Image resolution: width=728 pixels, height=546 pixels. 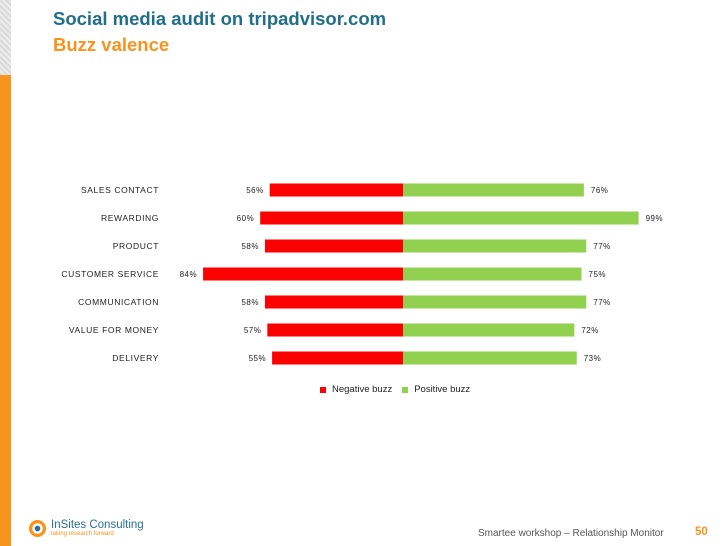 I want to click on legend-swatch-positive, so click(x=405, y=389).